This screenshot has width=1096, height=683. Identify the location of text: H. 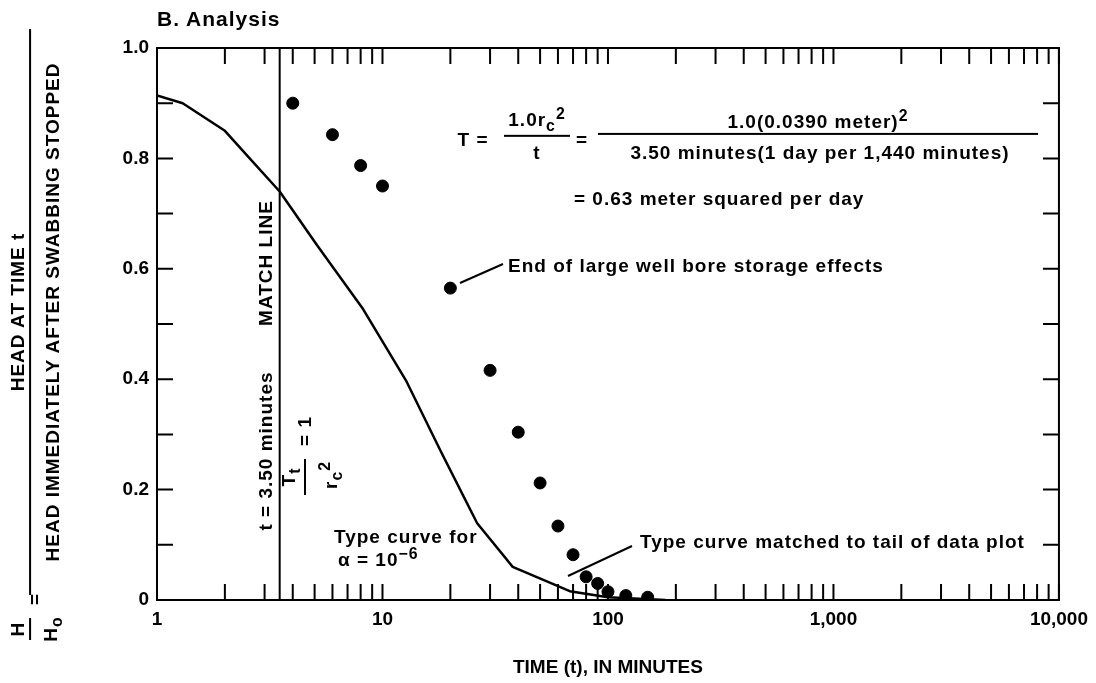
(19, 629).